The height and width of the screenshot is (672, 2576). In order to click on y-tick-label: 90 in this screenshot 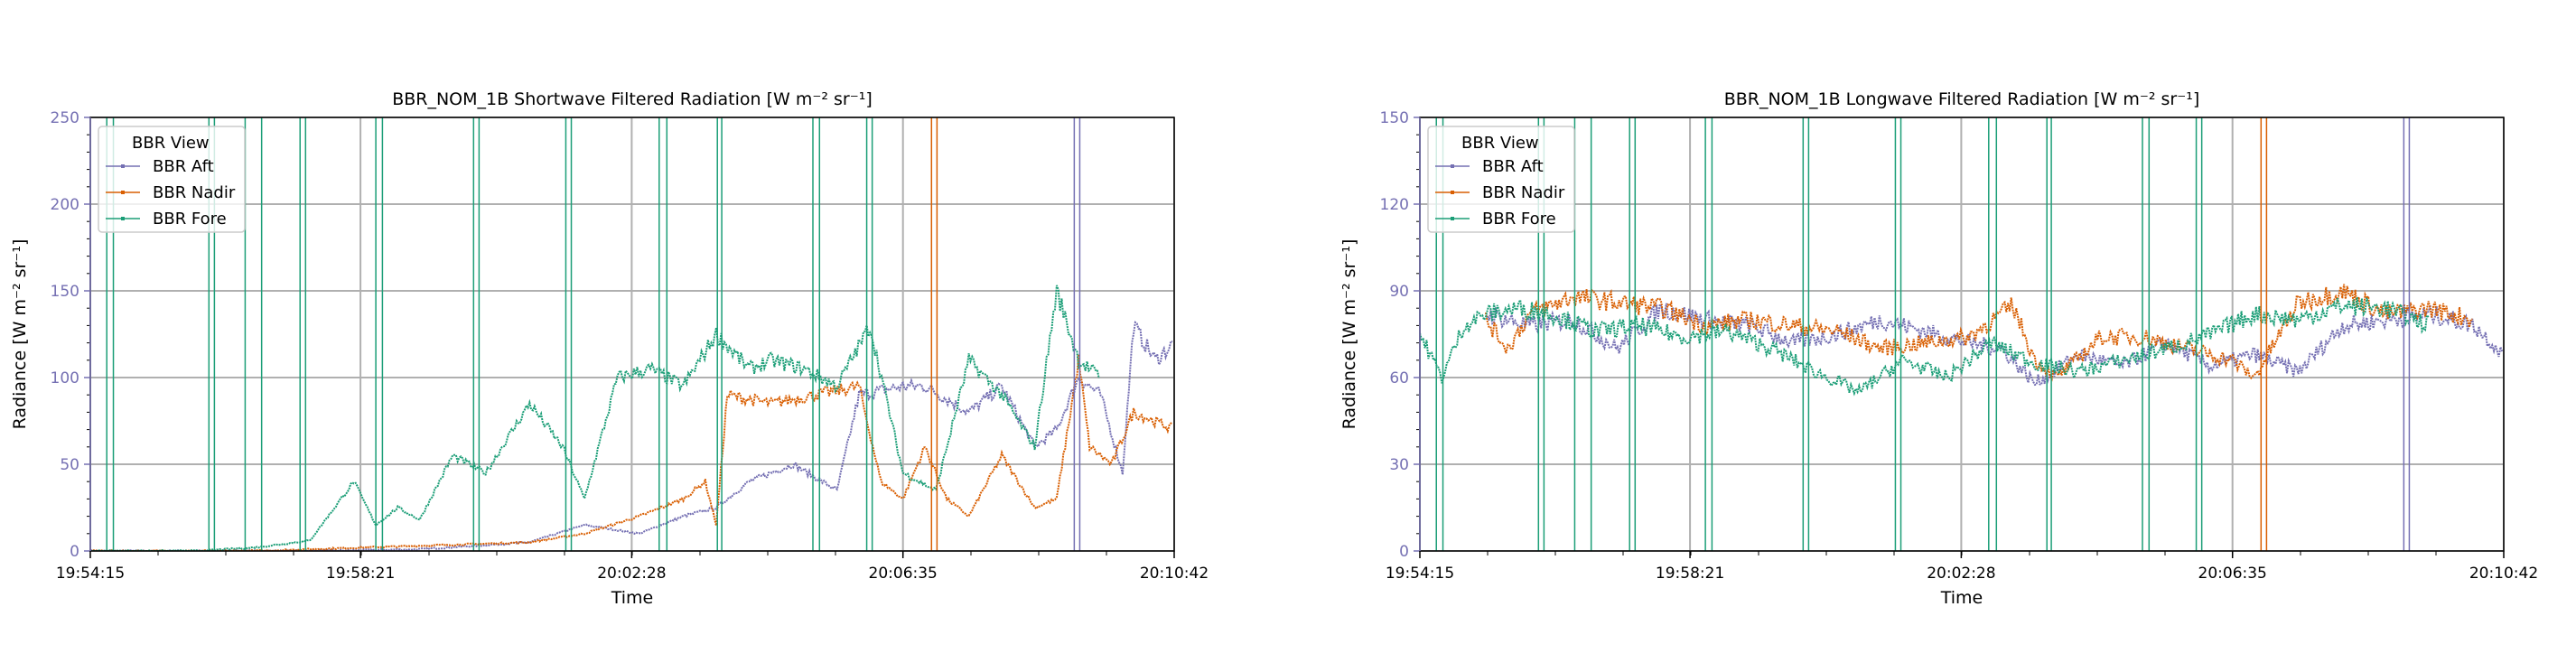, I will do `click(1399, 292)`.